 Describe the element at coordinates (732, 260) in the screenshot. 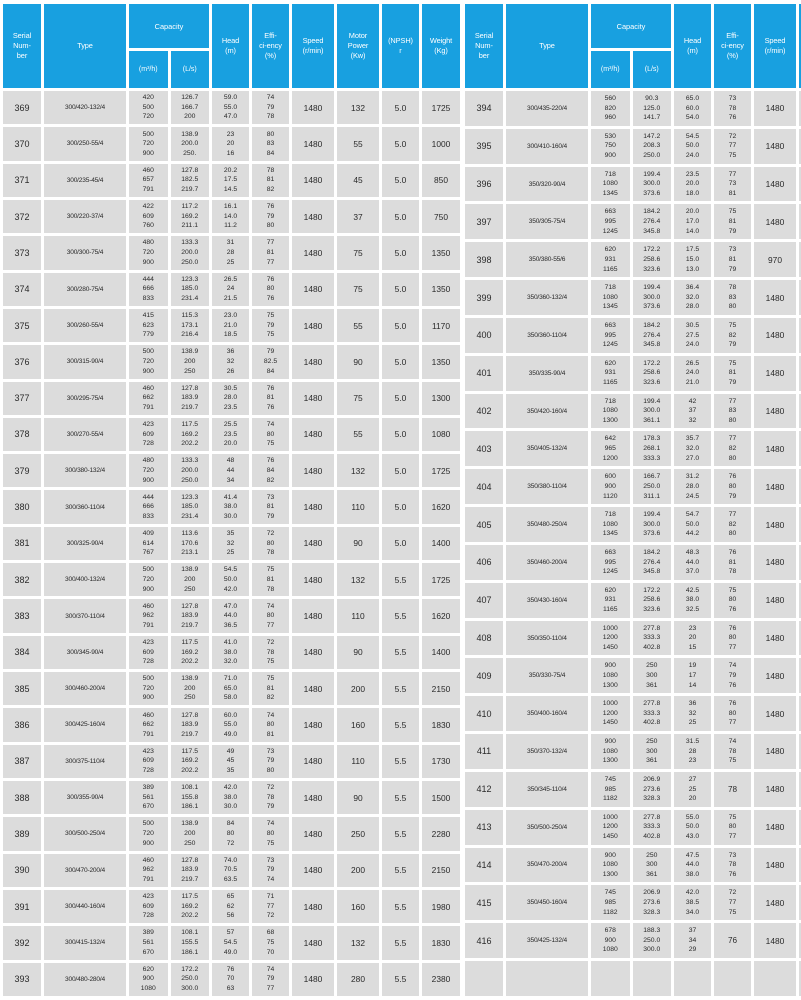

I see `cell-efficiency: 73 81 79` at that location.